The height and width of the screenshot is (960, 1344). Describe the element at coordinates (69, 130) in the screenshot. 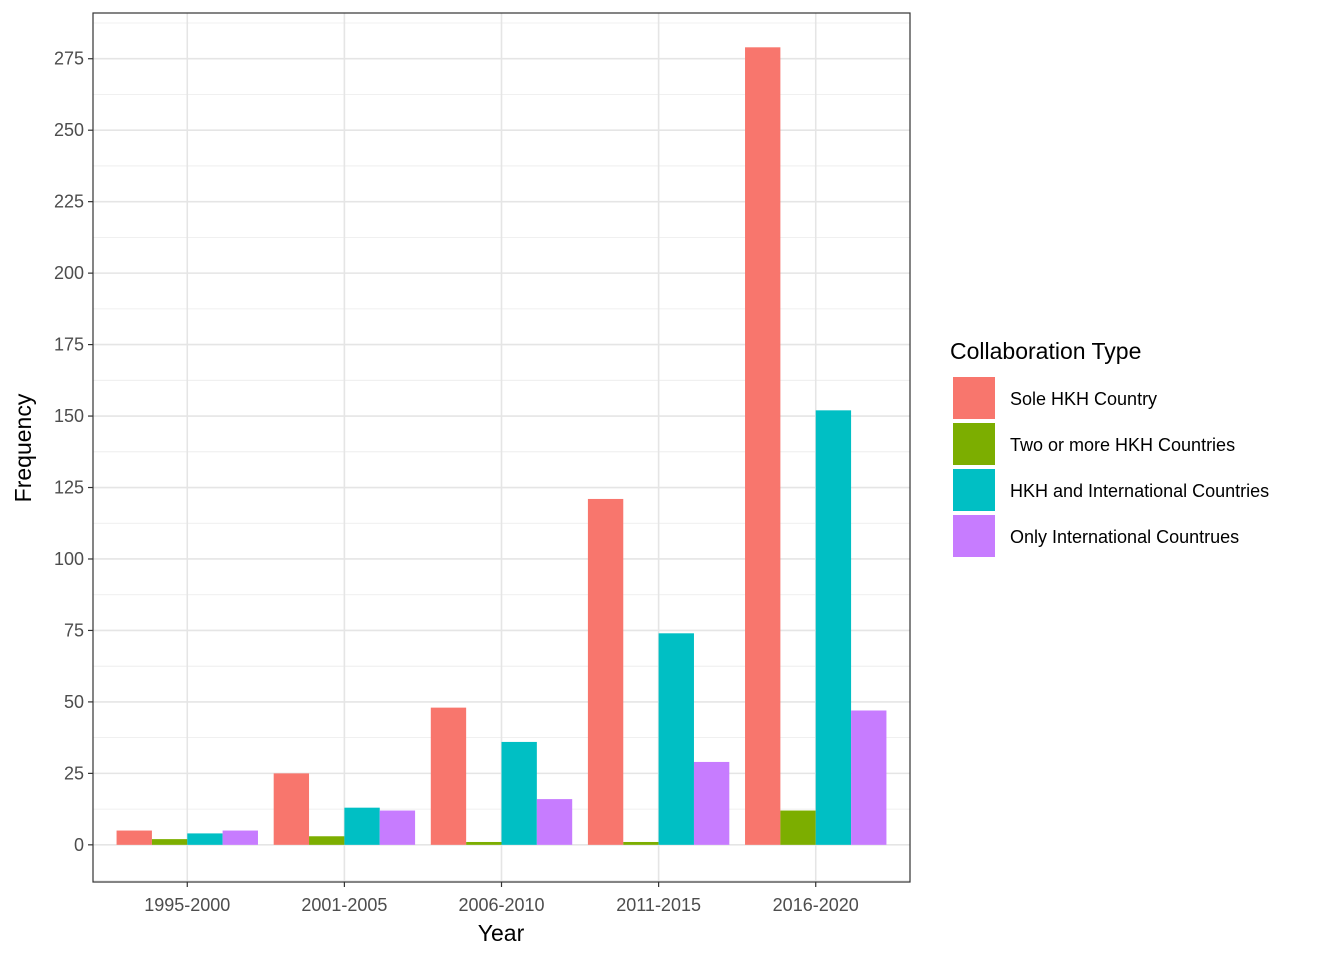

I see `y-tick-label: 250` at that location.